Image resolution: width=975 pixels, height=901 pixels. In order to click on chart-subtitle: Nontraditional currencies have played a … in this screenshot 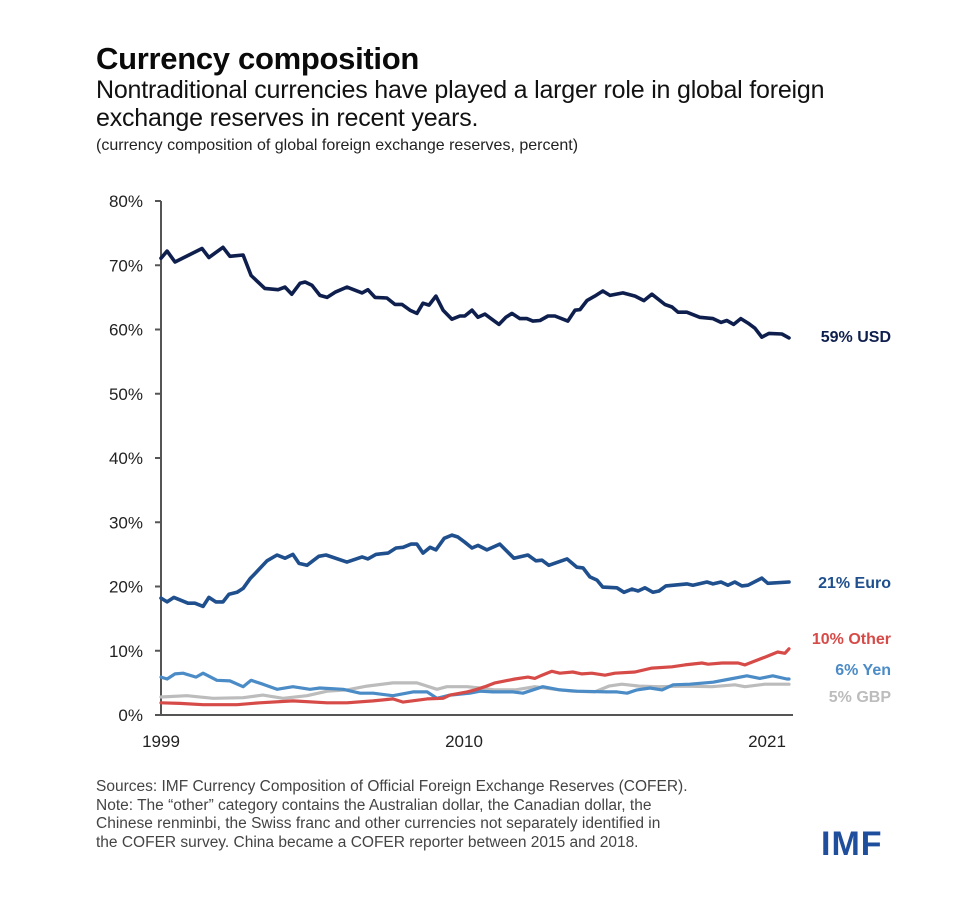, I will do `click(460, 104)`.